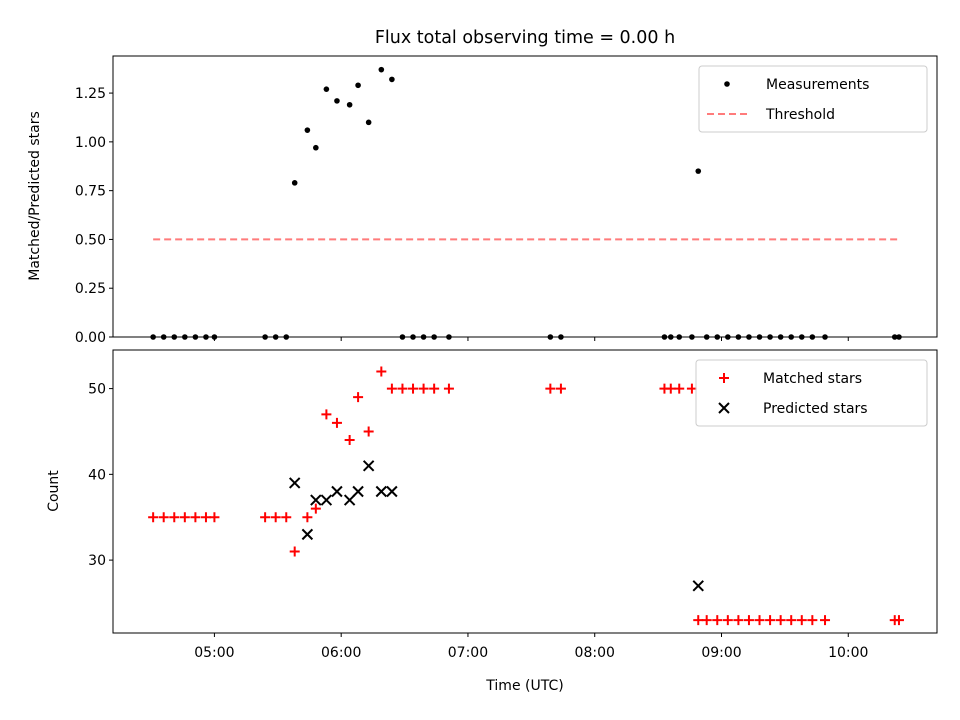 The image size is (960, 720). Describe the element at coordinates (812, 379) in the screenshot. I see `legend-label: Matched stars` at that location.